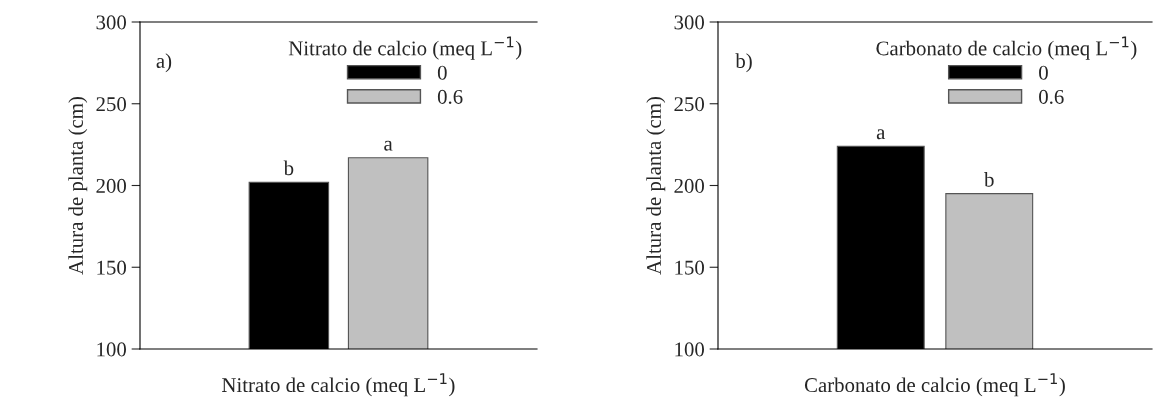 This screenshot has height=405, width=1156. What do you see at coordinates (164, 63) in the screenshot?
I see `annotation: a)` at bounding box center [164, 63].